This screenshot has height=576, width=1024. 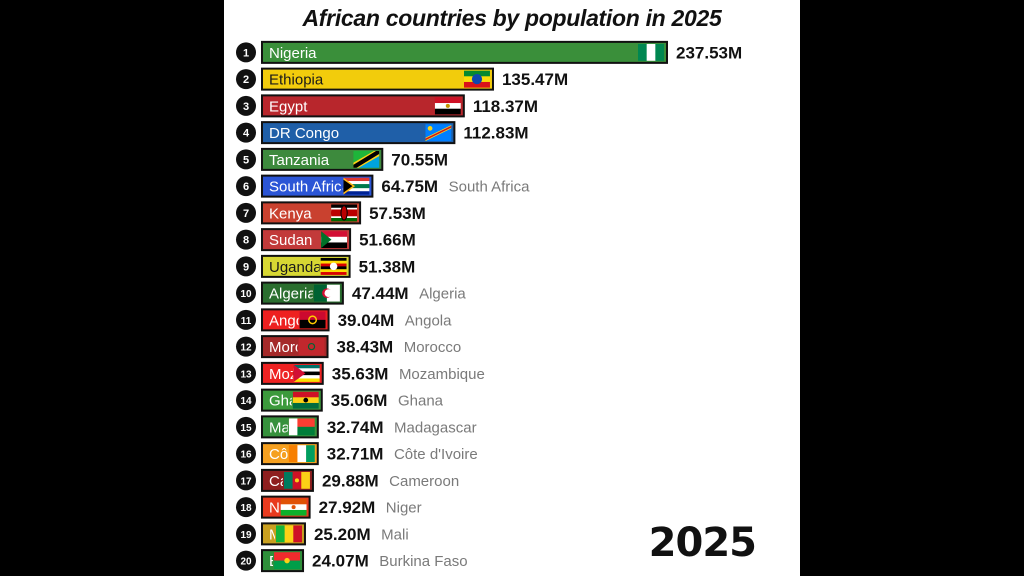 What do you see at coordinates (402, 79) in the screenshot?
I see `bar-row-ethiopia: 2 Ethiopia 135.47M` at bounding box center [402, 79].